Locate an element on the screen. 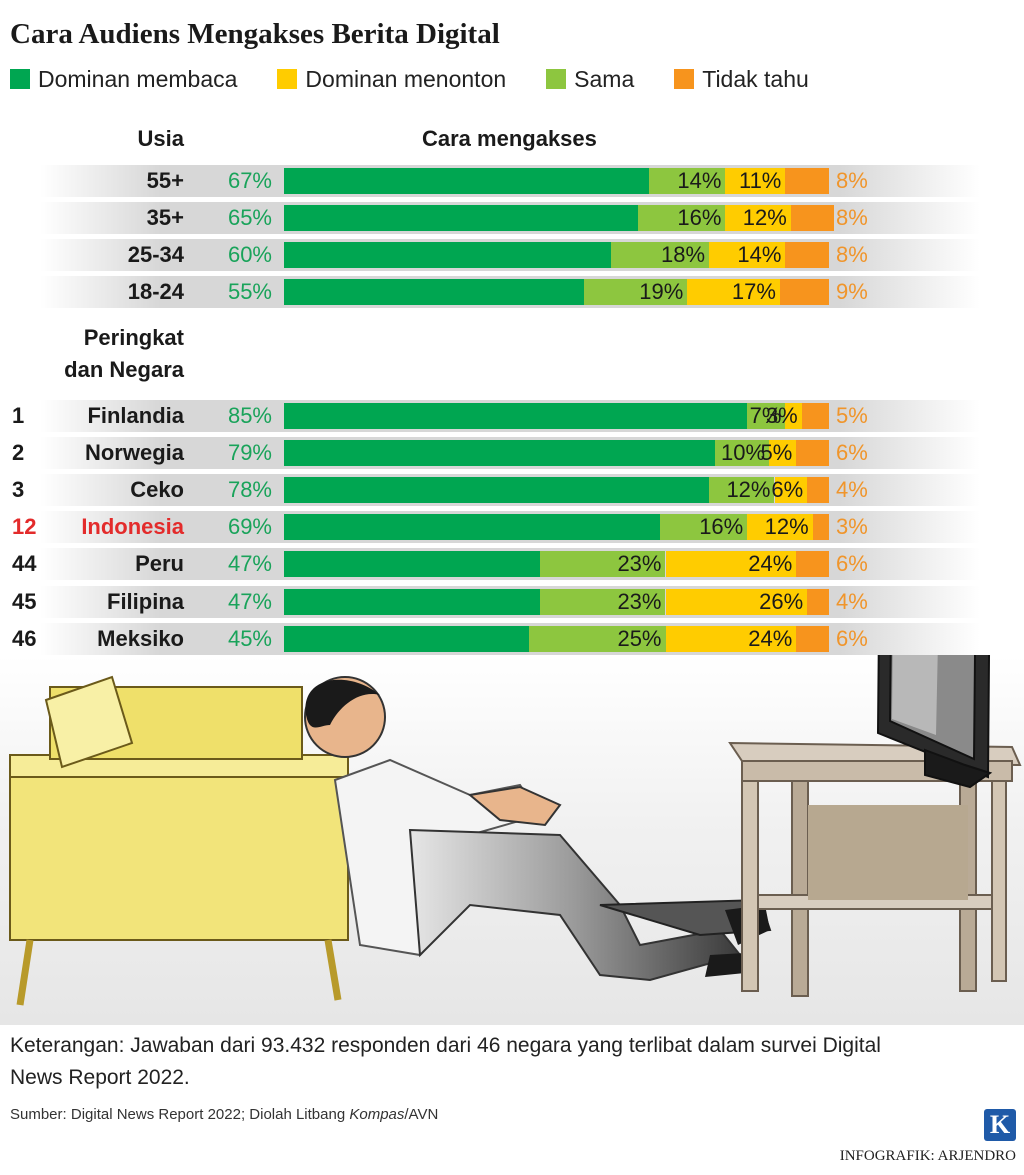 This screenshot has width=1024, height=1175. legend-item: Dominan menonton is located at coordinates (391, 79).